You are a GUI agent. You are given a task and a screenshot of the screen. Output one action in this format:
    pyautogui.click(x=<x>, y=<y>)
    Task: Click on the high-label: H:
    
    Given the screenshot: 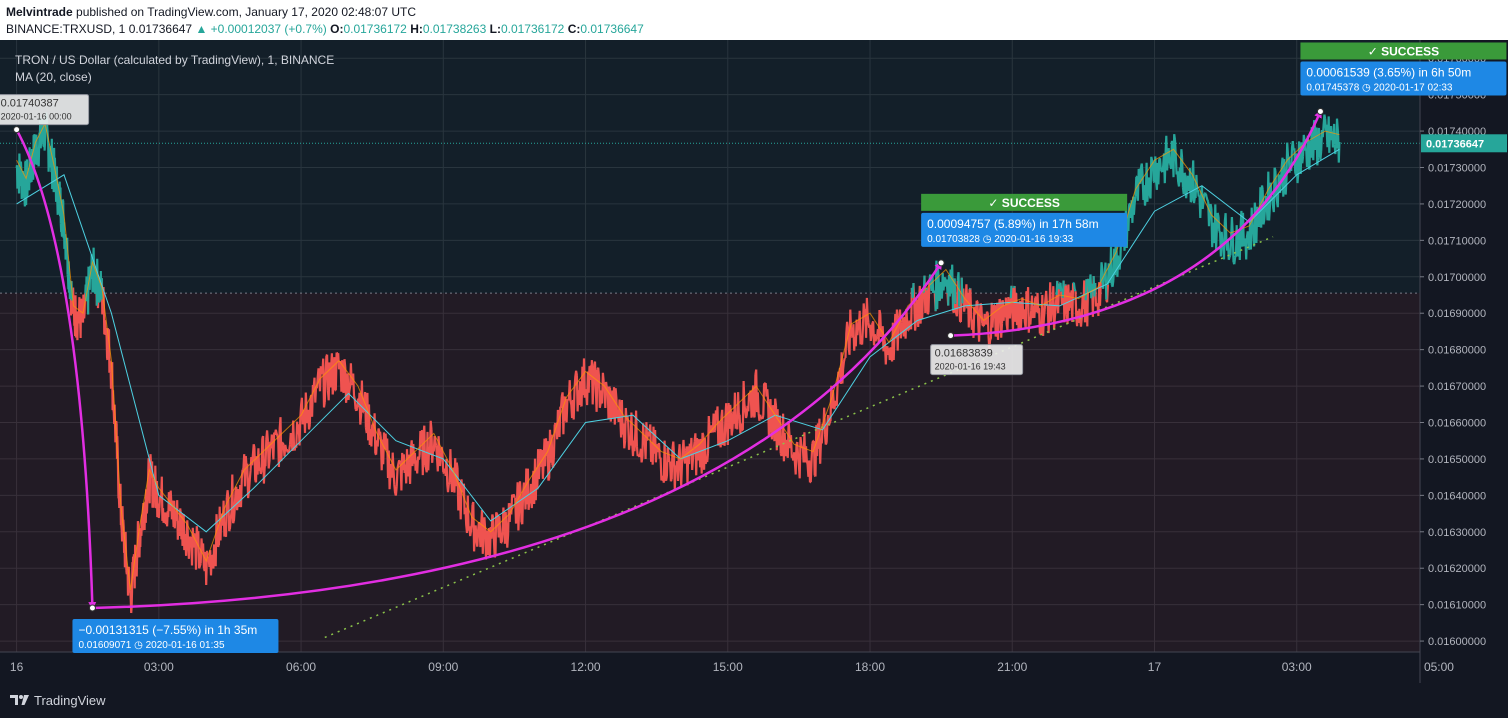 What is the action you would take?
    pyautogui.click(x=416, y=29)
    